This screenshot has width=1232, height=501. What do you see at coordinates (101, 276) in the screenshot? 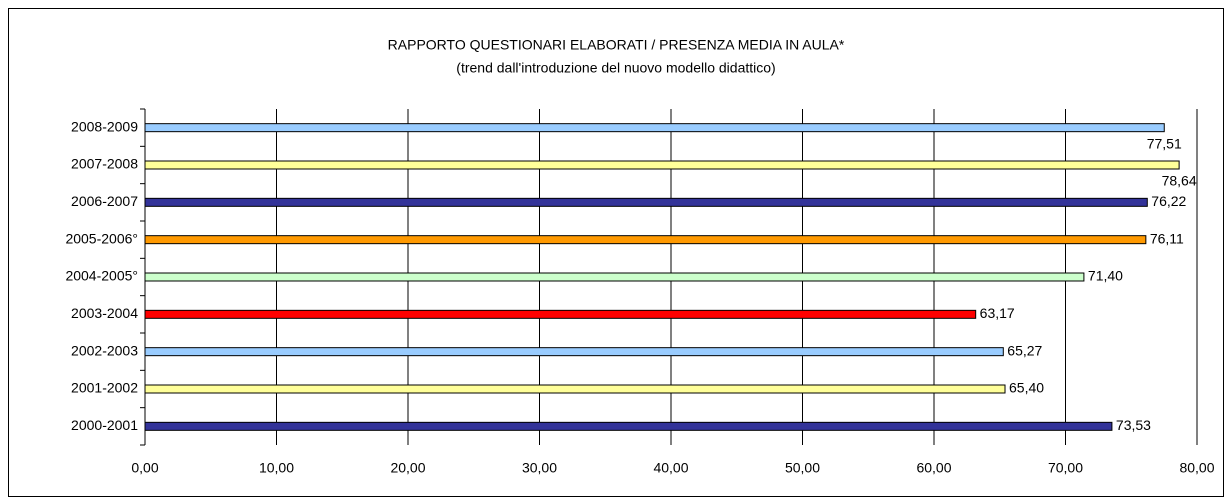
I see `y-tick-label: 2004-2005°` at bounding box center [101, 276].